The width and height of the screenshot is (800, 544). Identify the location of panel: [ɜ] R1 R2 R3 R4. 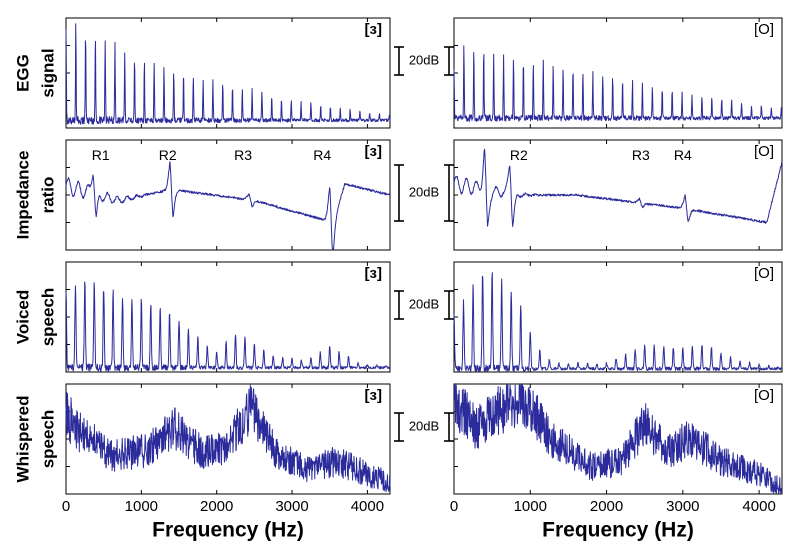
(228, 195).